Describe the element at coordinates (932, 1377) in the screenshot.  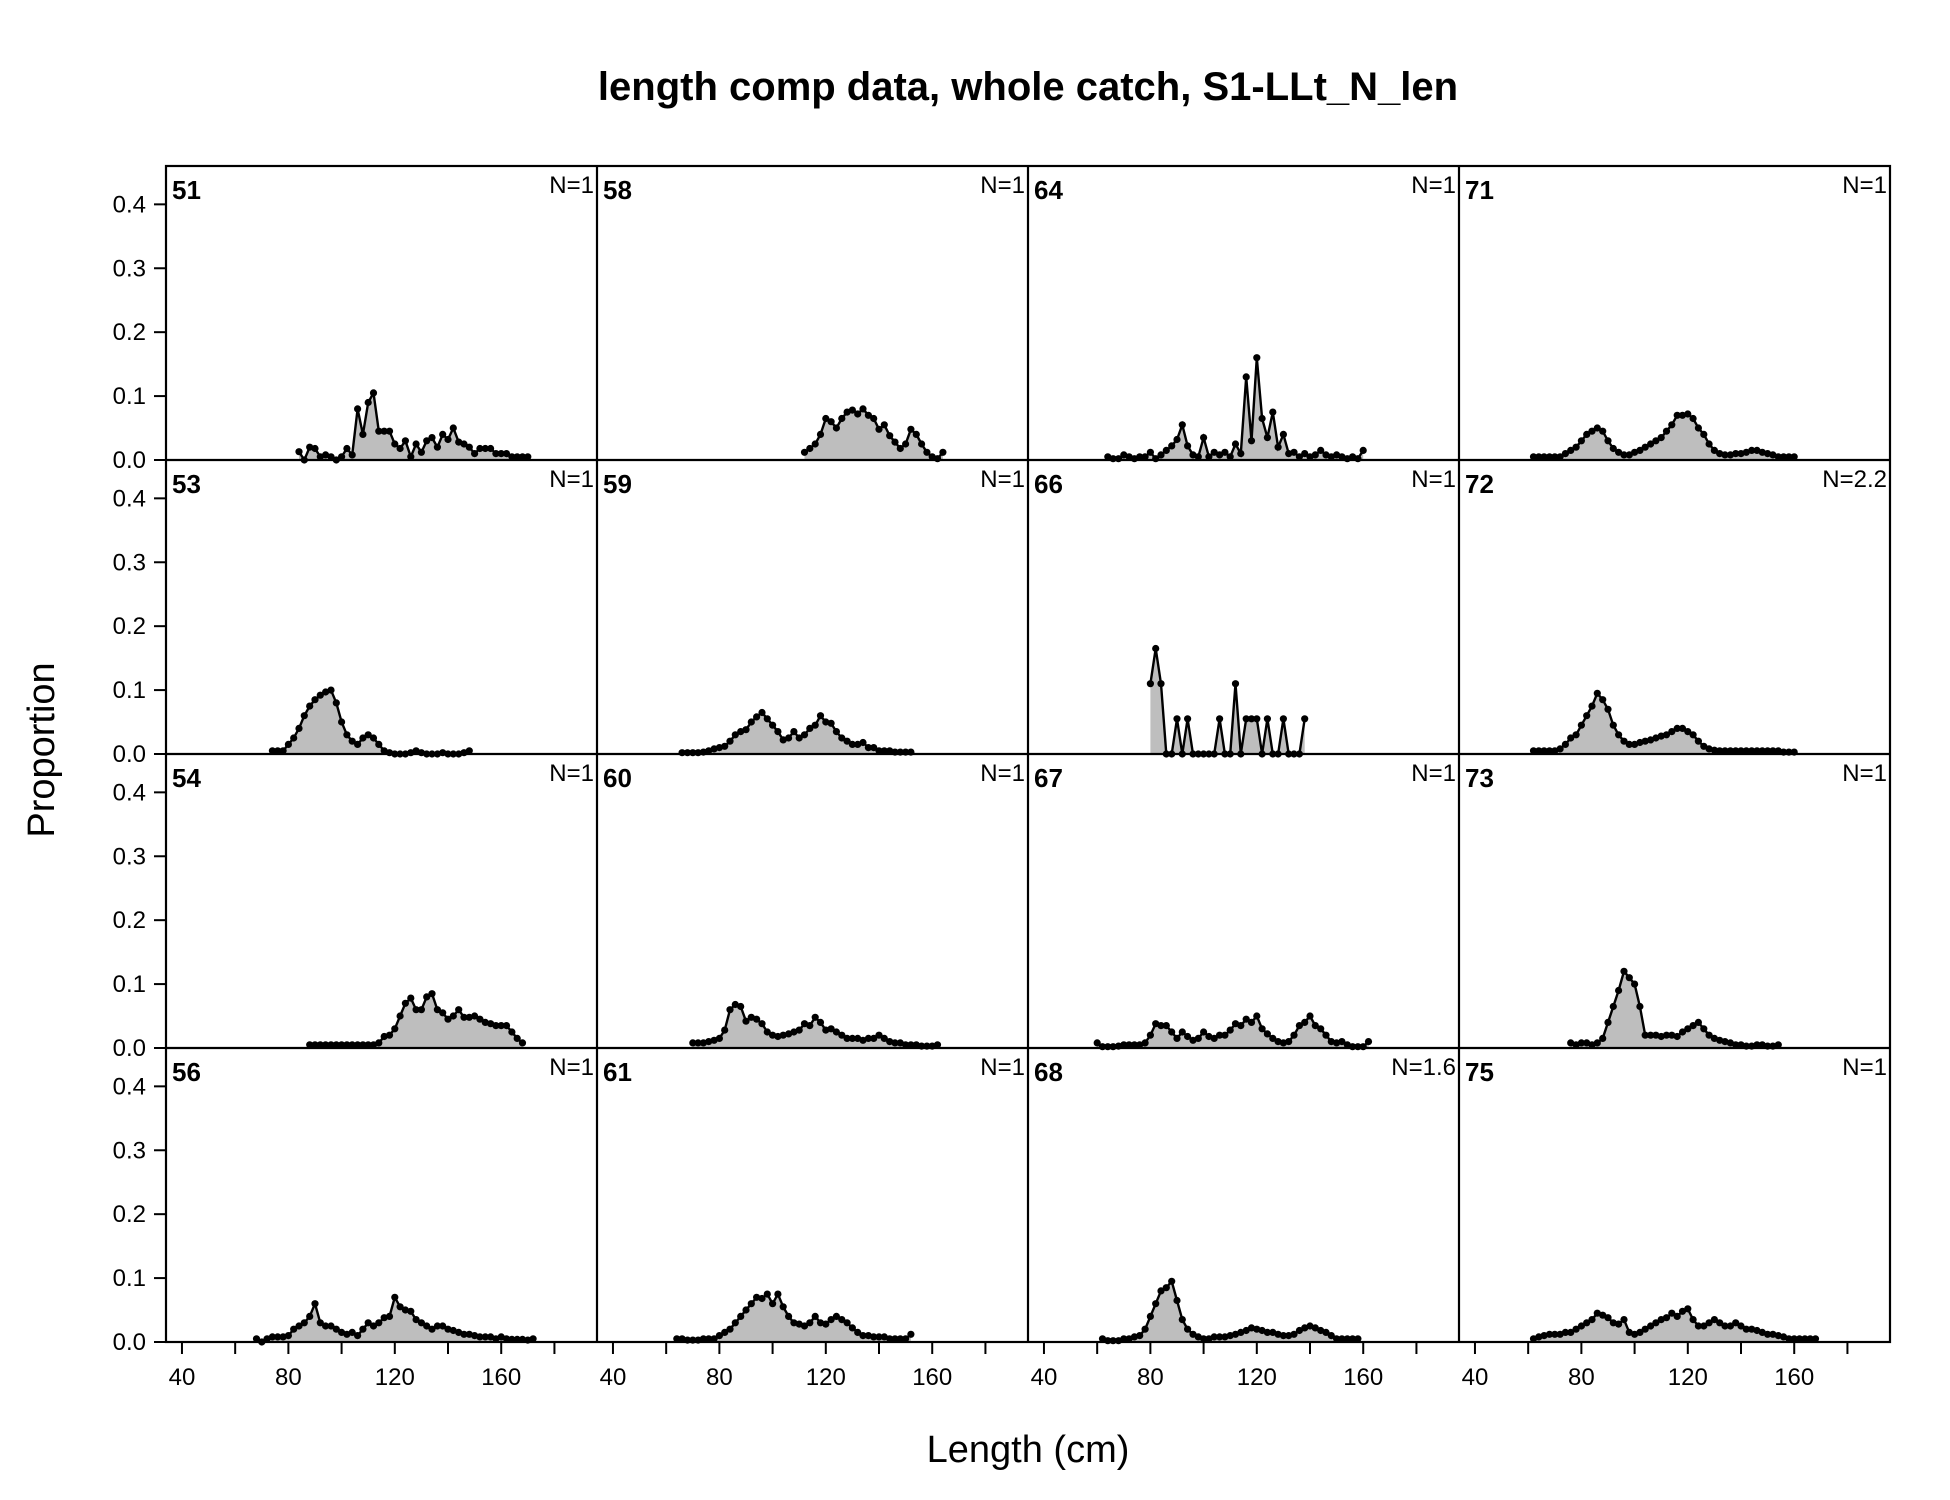
I see `x-tick-label: 160` at that location.